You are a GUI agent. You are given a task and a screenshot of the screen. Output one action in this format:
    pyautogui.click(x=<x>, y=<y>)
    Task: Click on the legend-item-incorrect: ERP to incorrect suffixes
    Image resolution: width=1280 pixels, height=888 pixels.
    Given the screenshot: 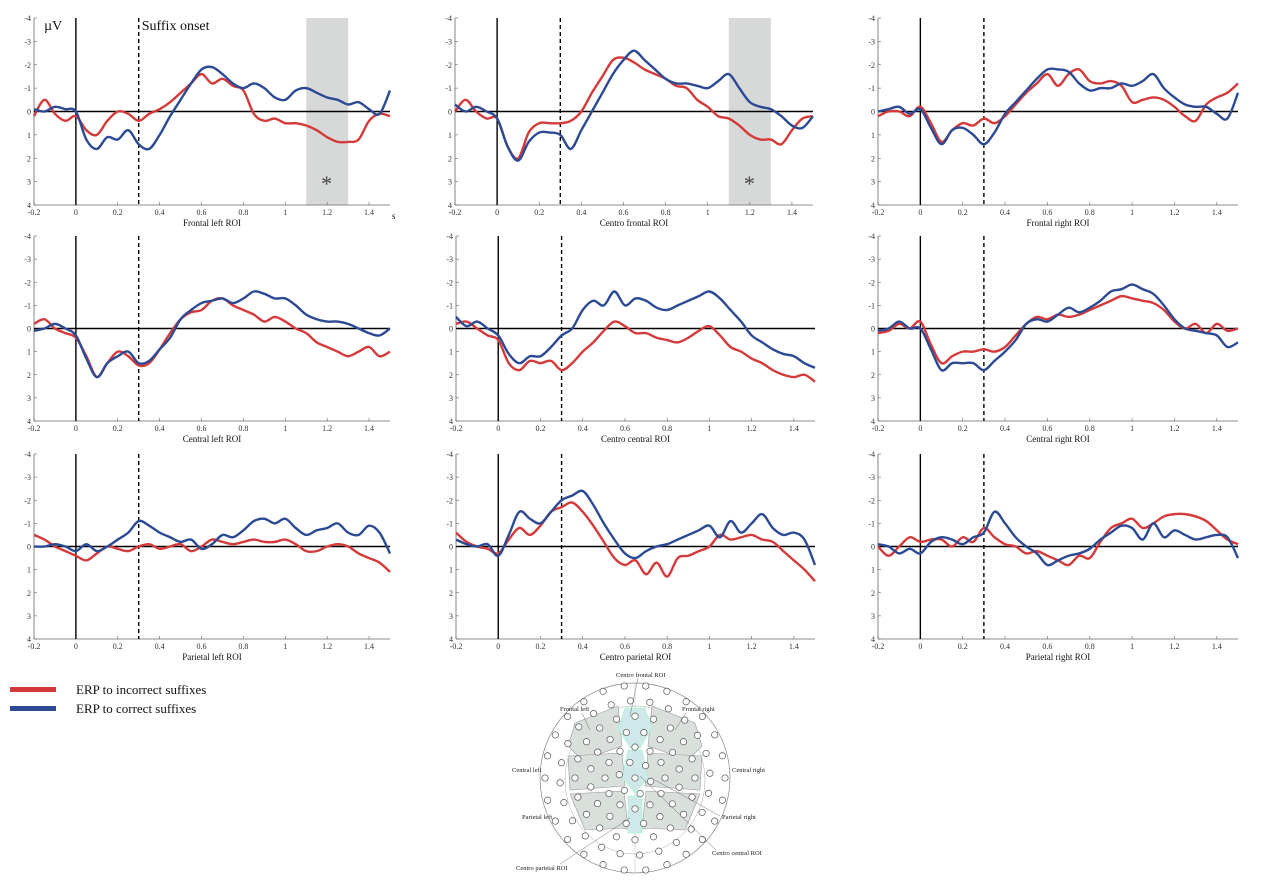 What is the action you would take?
    pyautogui.click(x=108, y=689)
    